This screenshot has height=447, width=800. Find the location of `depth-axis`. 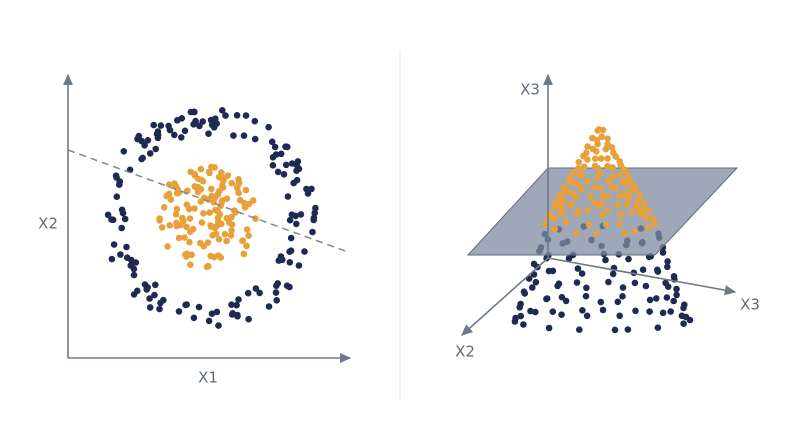

depth-axis is located at coordinates (505, 296).